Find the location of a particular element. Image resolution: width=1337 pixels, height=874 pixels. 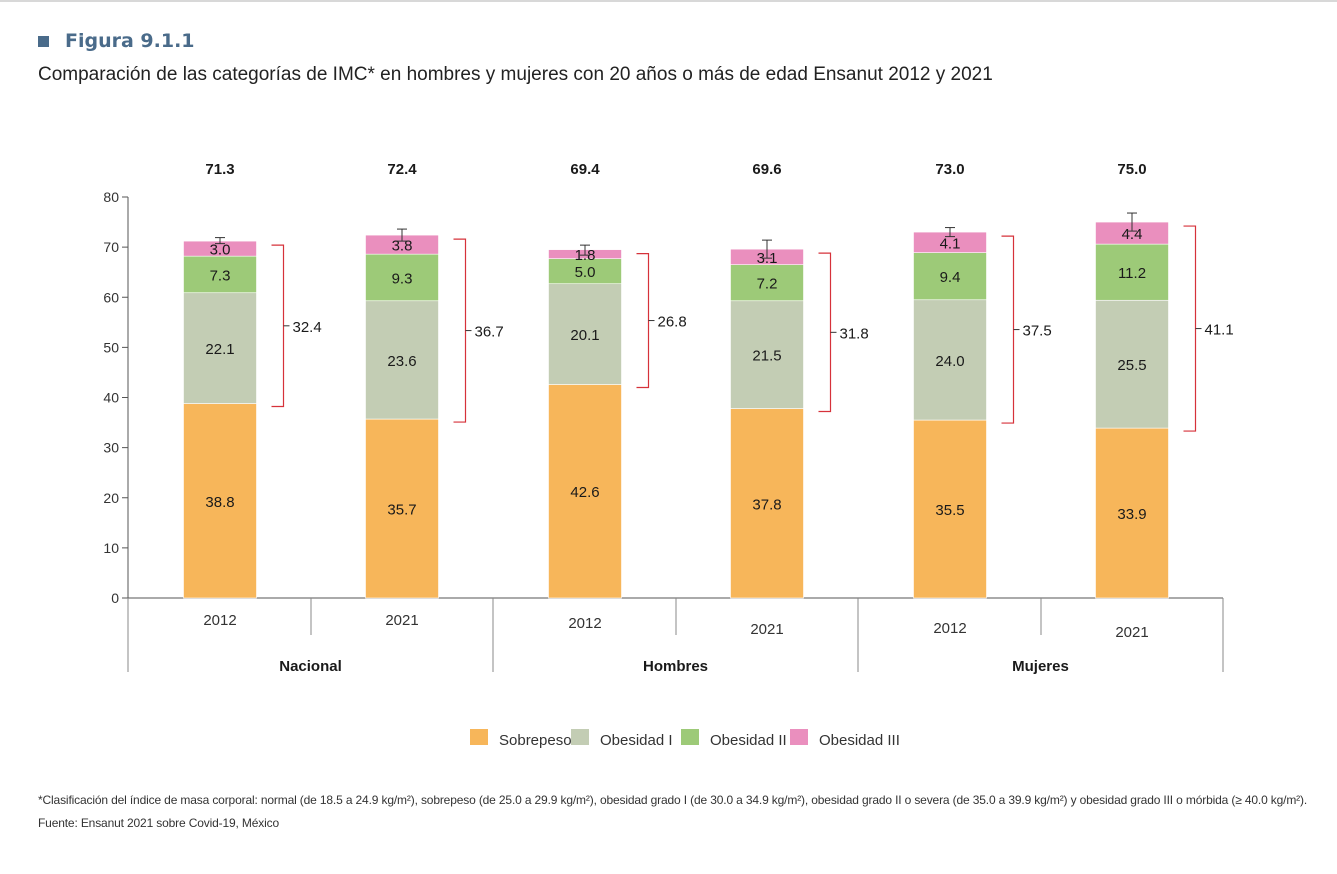

bar-total-label: 73.0 is located at coordinates (949, 169).